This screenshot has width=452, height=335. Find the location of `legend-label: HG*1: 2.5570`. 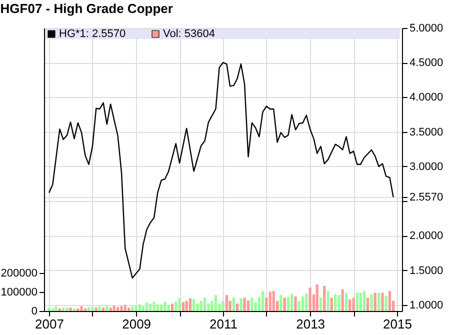

legend-label: HG*1: 2.5570 is located at coordinates (92, 34).